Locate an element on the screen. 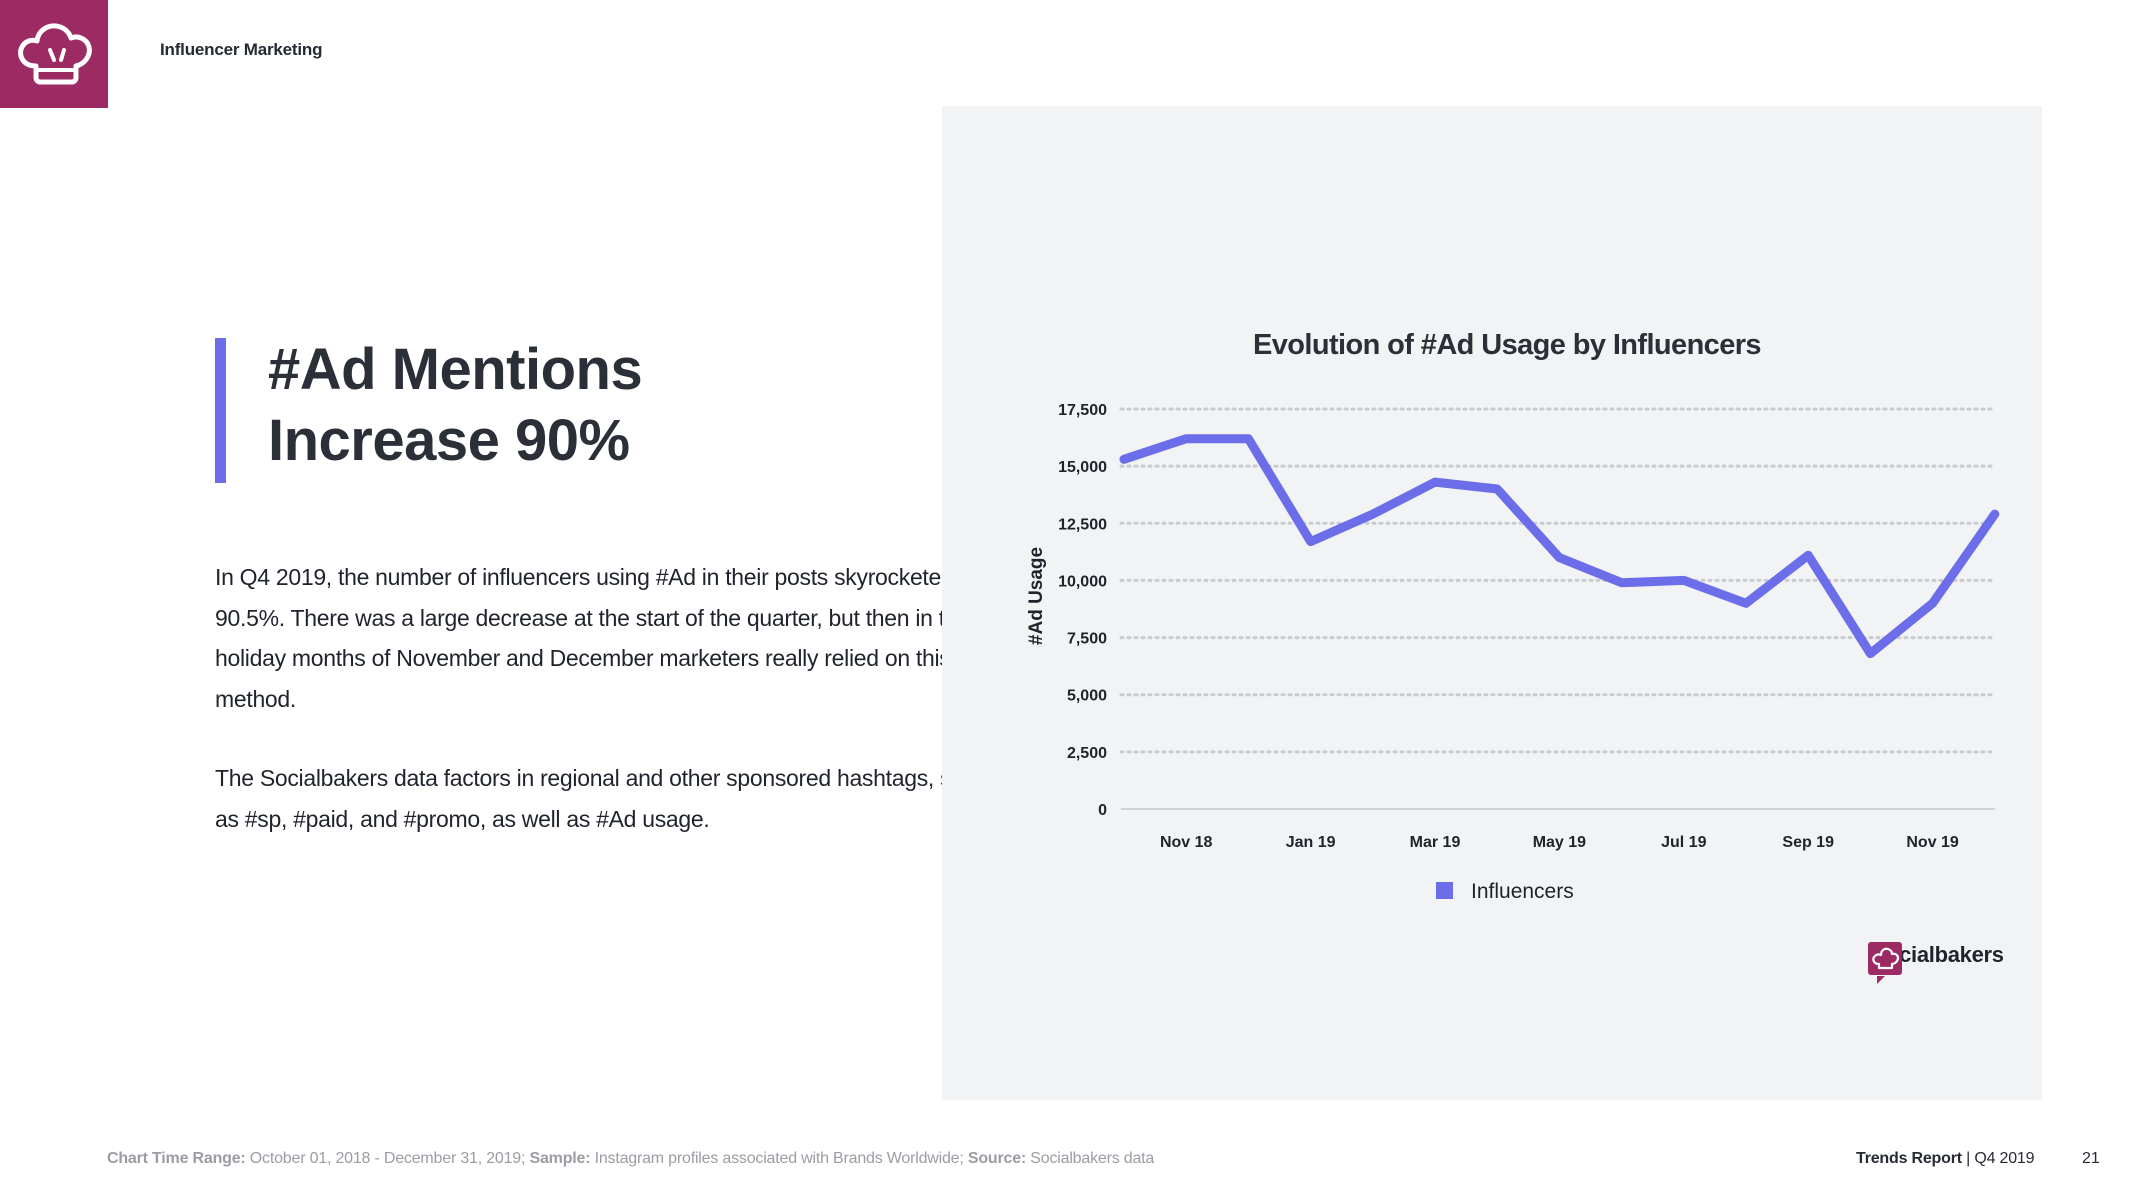 This screenshot has height=1200, width=2133. footer-source-label: Source: is located at coordinates (997, 1158).